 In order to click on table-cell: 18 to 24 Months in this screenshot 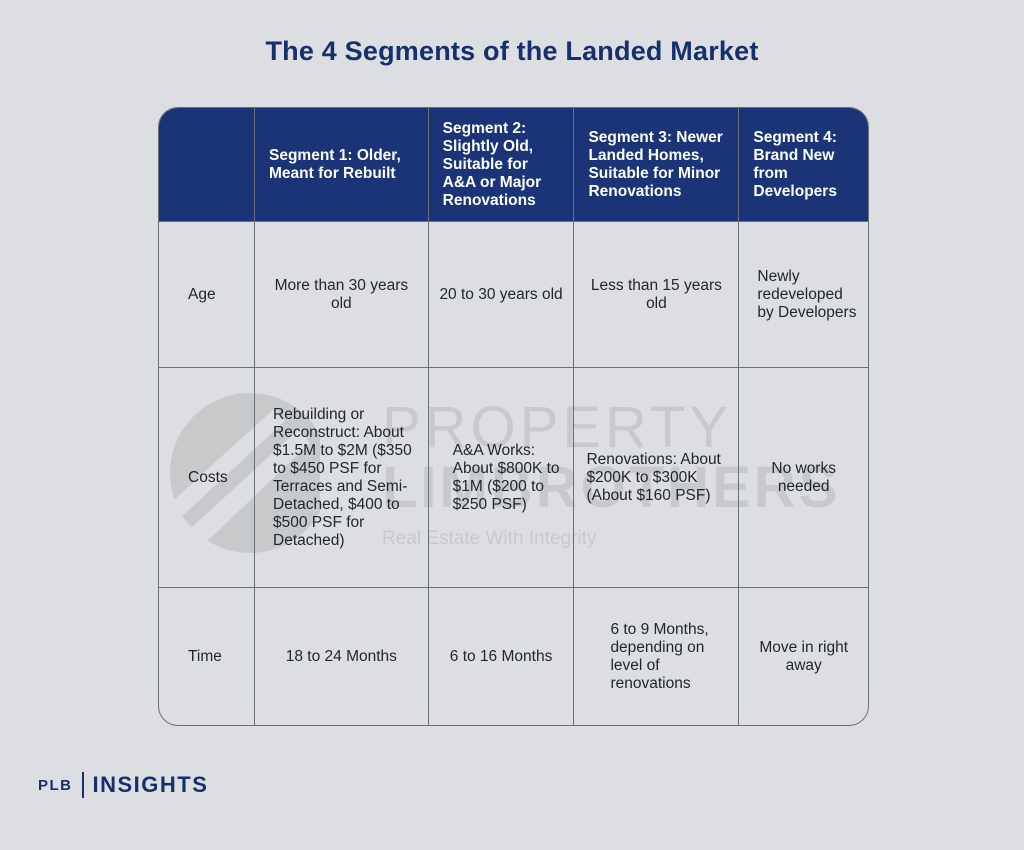, I will do `click(342, 656)`.